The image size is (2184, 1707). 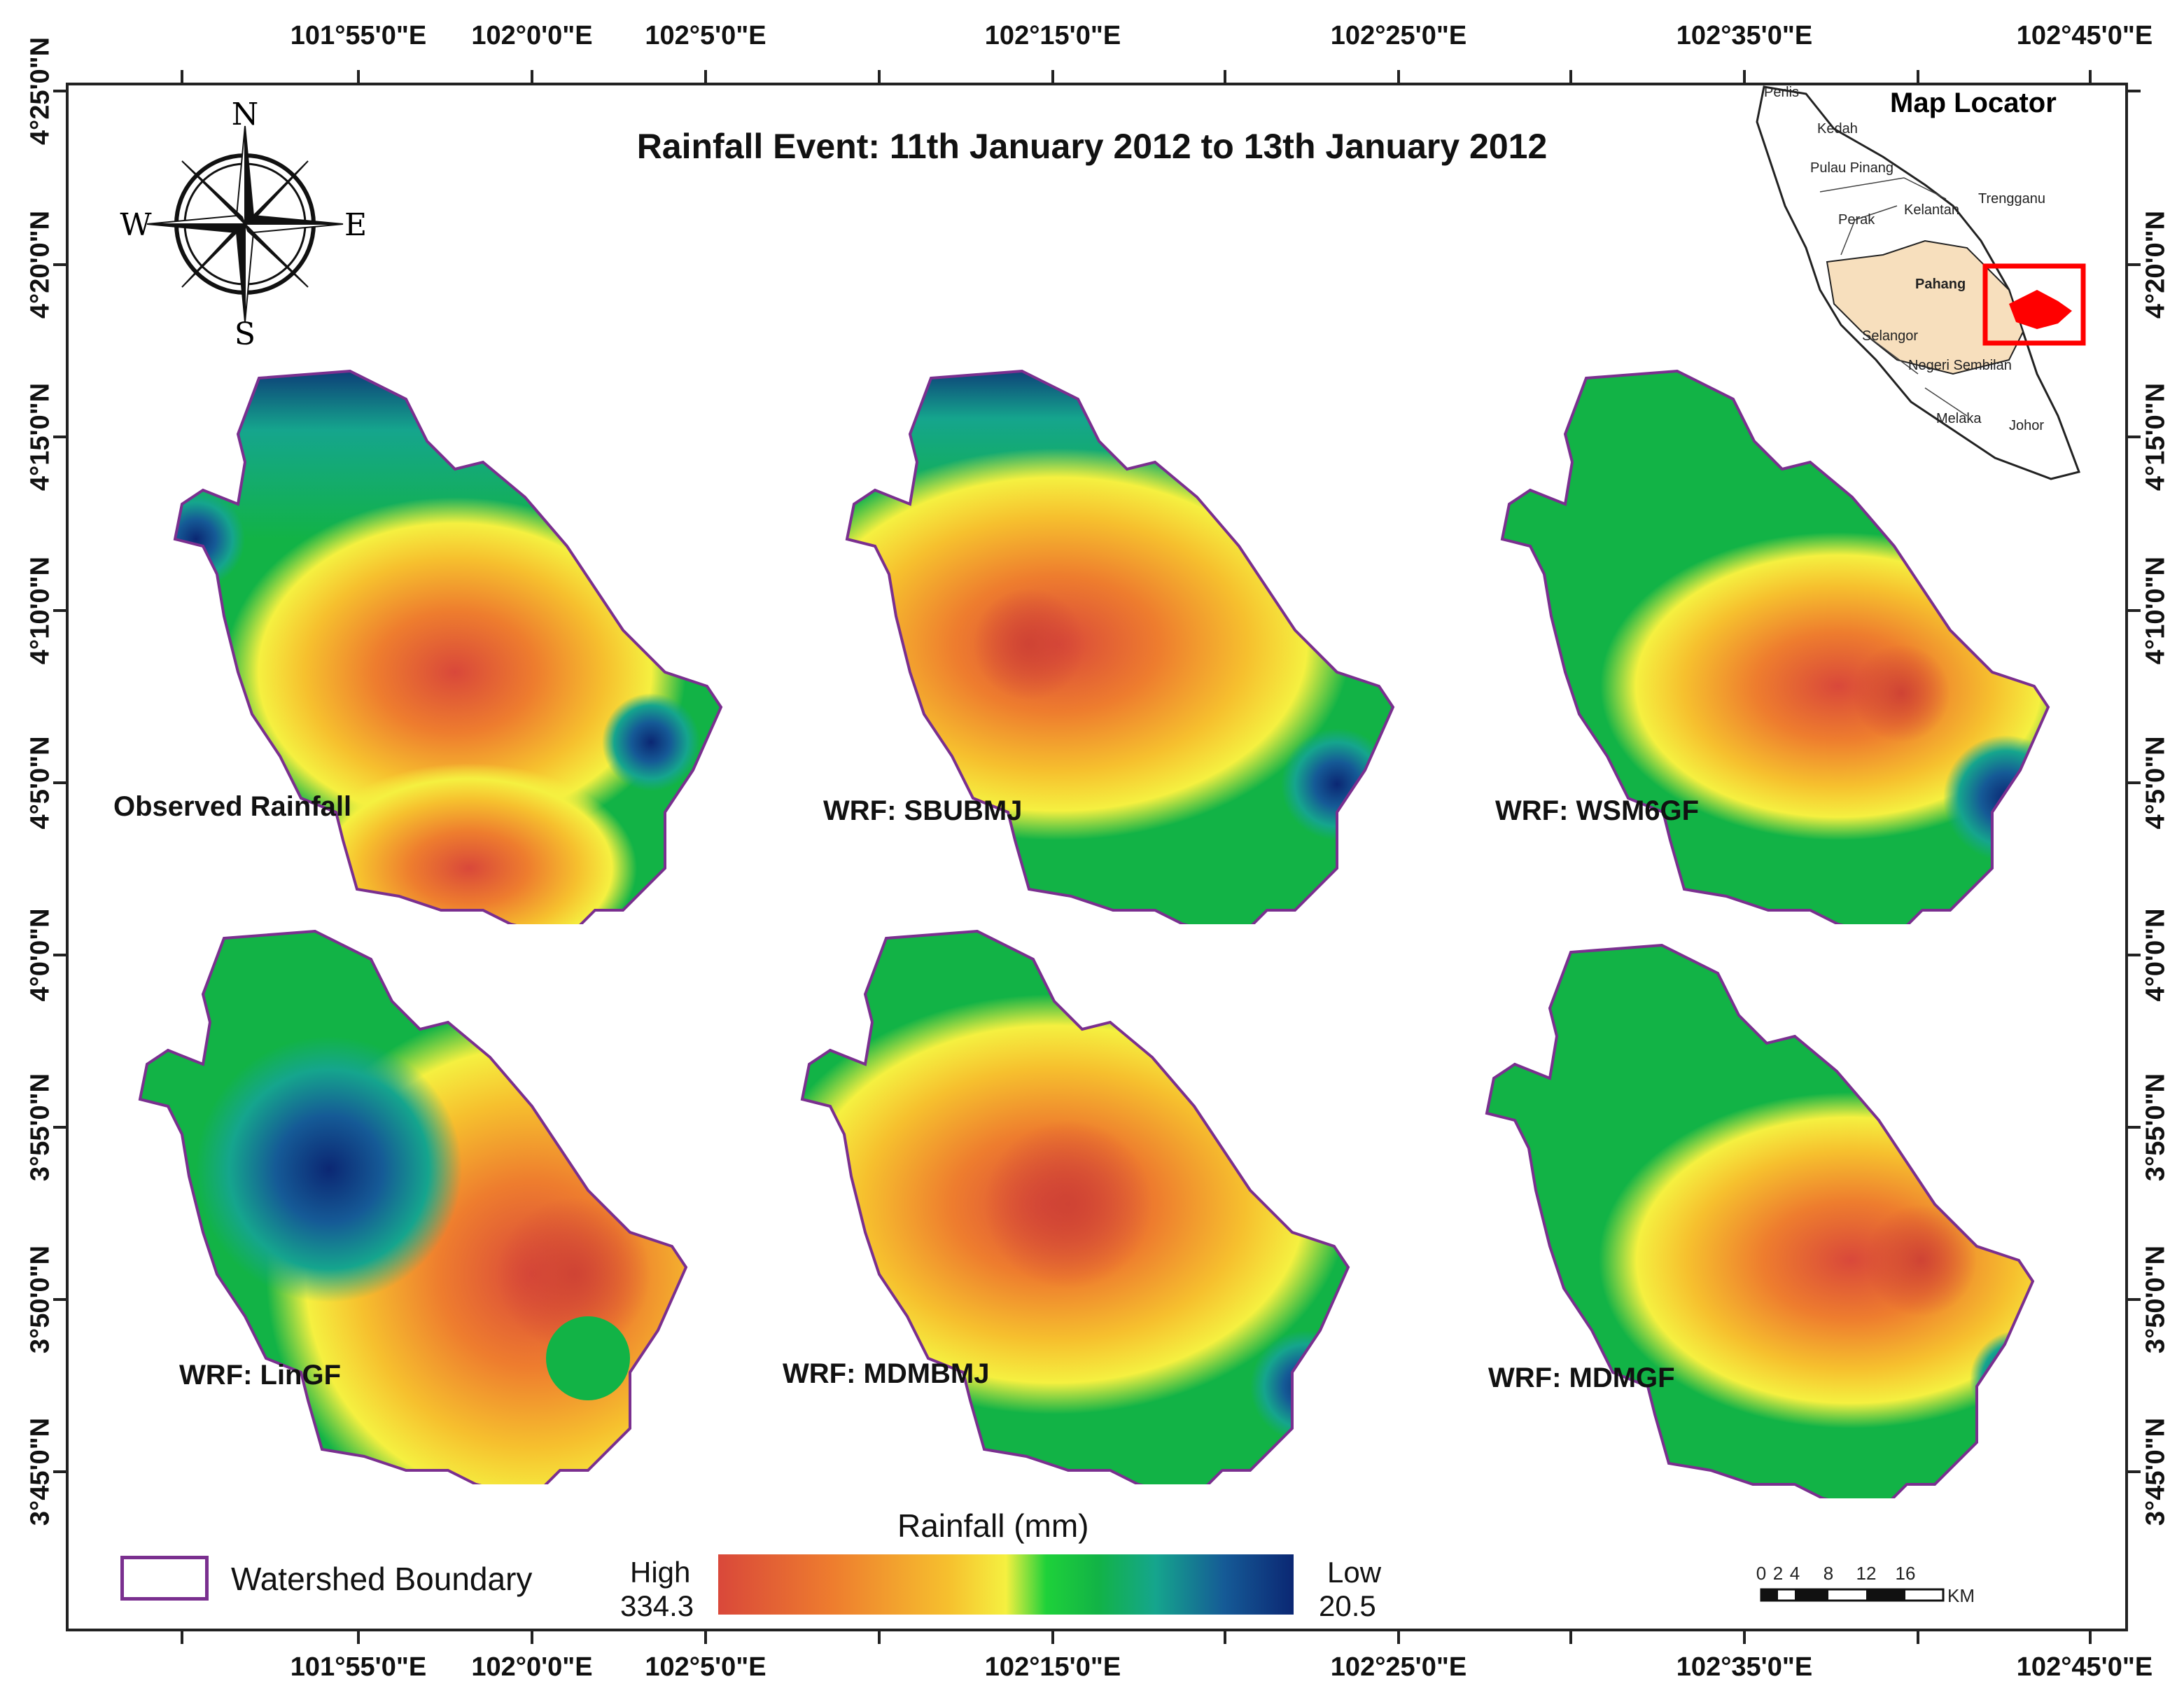 What do you see at coordinates (2084, 35) in the screenshot?
I see `top-tick-label: 102°45'0"E` at bounding box center [2084, 35].